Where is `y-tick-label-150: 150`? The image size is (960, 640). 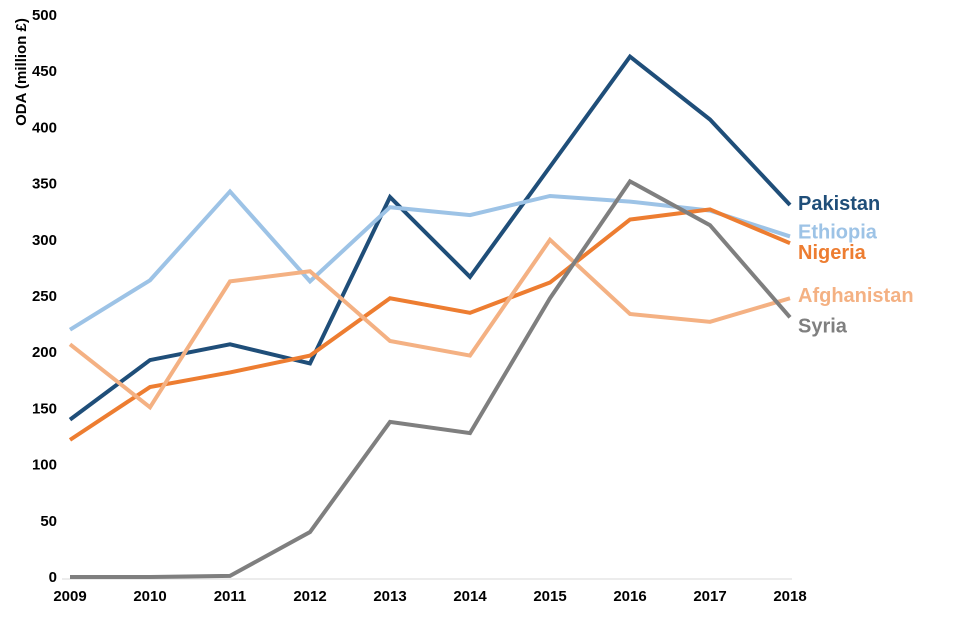
y-tick-label-150: 150 is located at coordinates (44, 408).